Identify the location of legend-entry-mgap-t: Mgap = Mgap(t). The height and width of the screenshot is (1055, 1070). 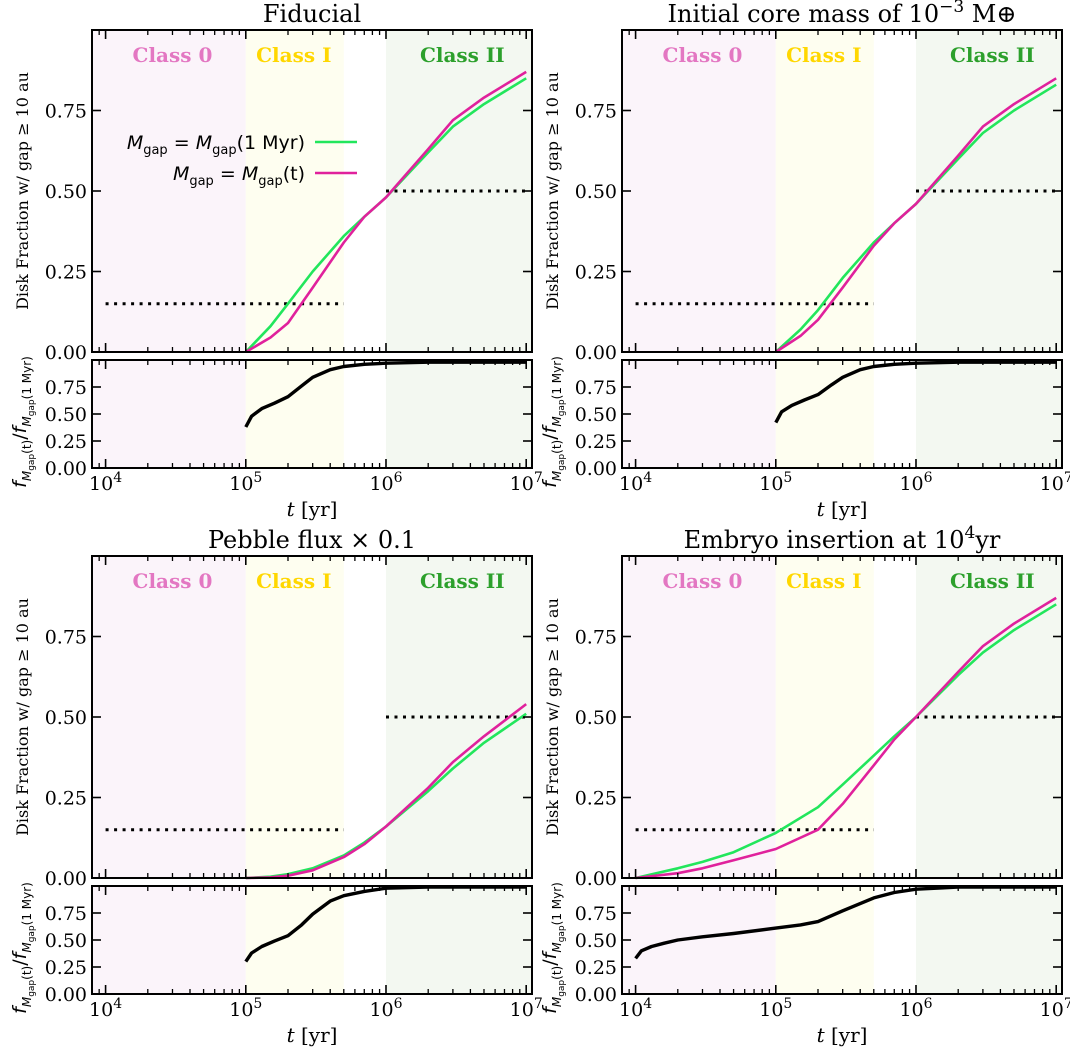
(239, 176).